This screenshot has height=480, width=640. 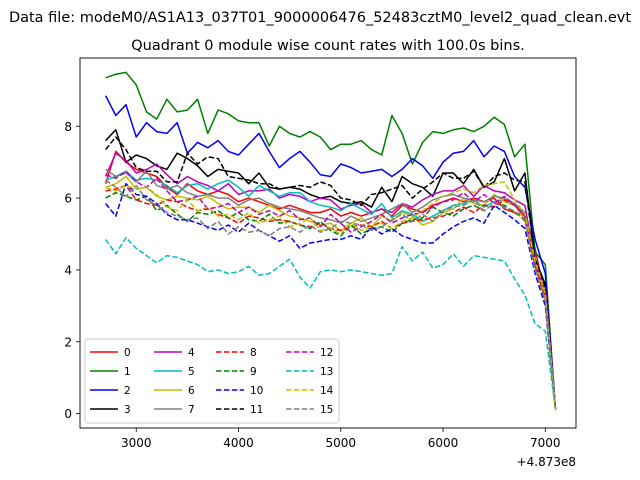 I want to click on legend-label-2: 2, so click(x=127, y=391).